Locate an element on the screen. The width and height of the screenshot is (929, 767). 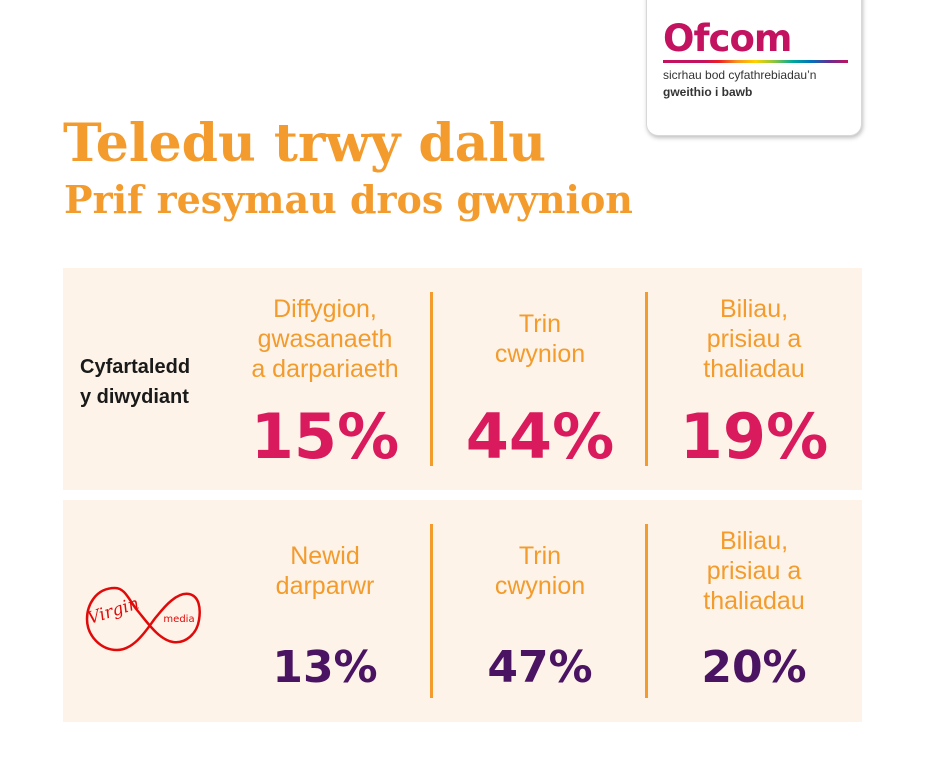
industry-average-label: Cyfartaledd y diwydiant is located at coordinates (135, 382).